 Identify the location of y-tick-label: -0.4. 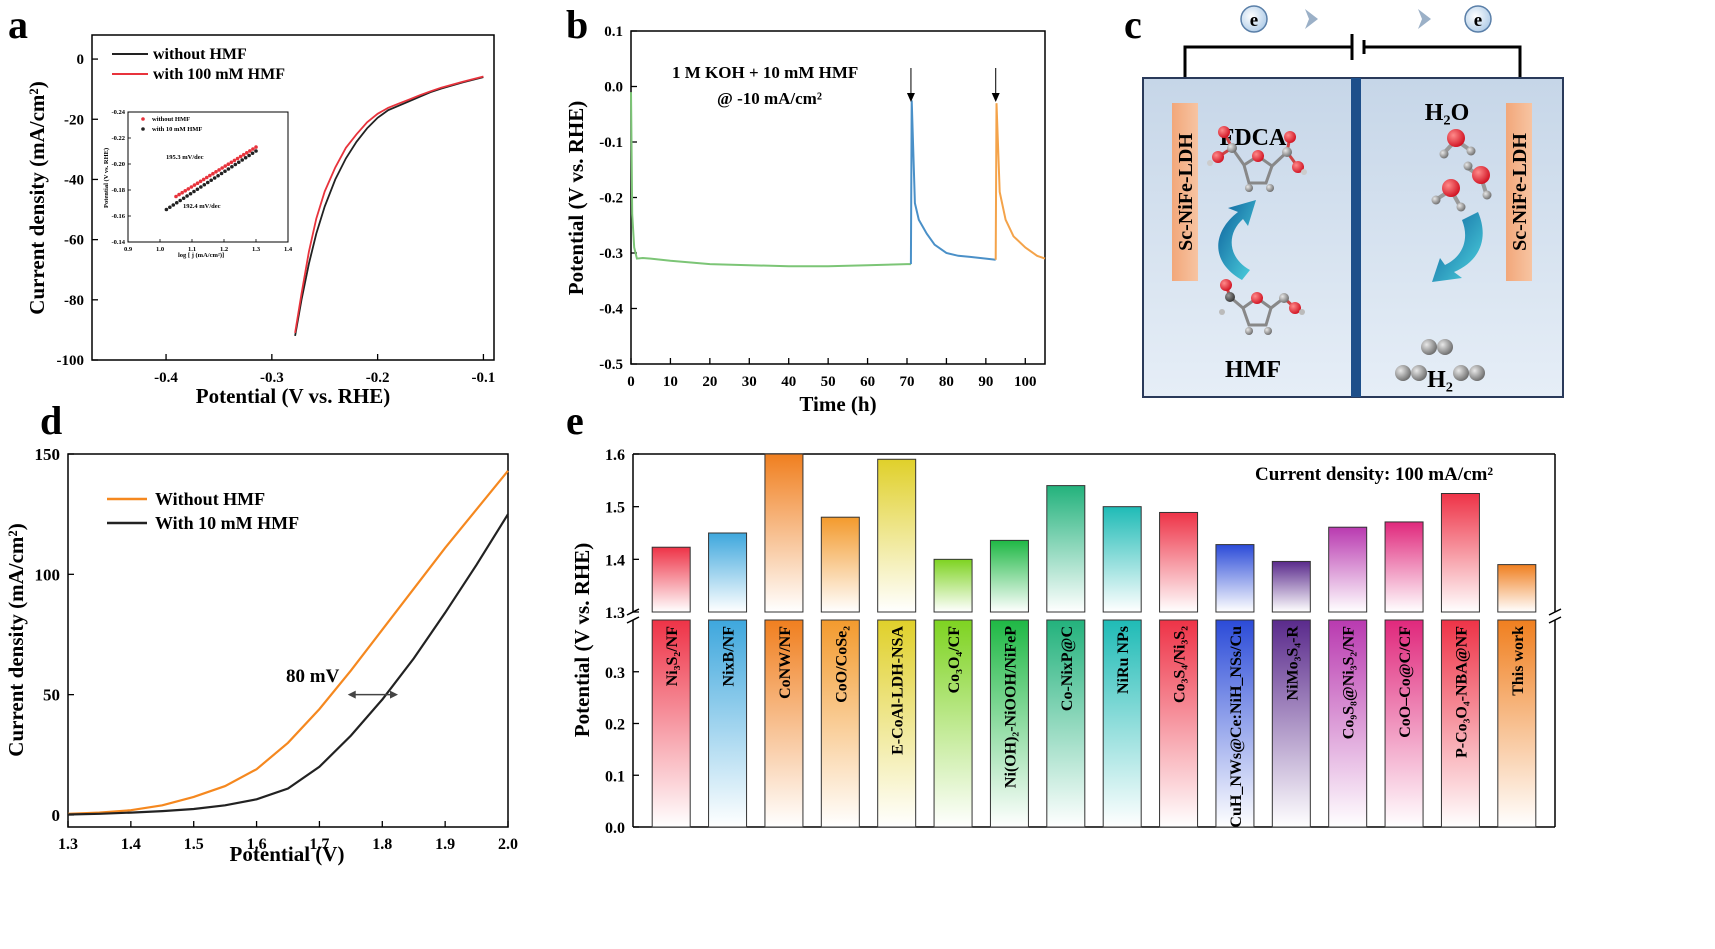
(611, 310).